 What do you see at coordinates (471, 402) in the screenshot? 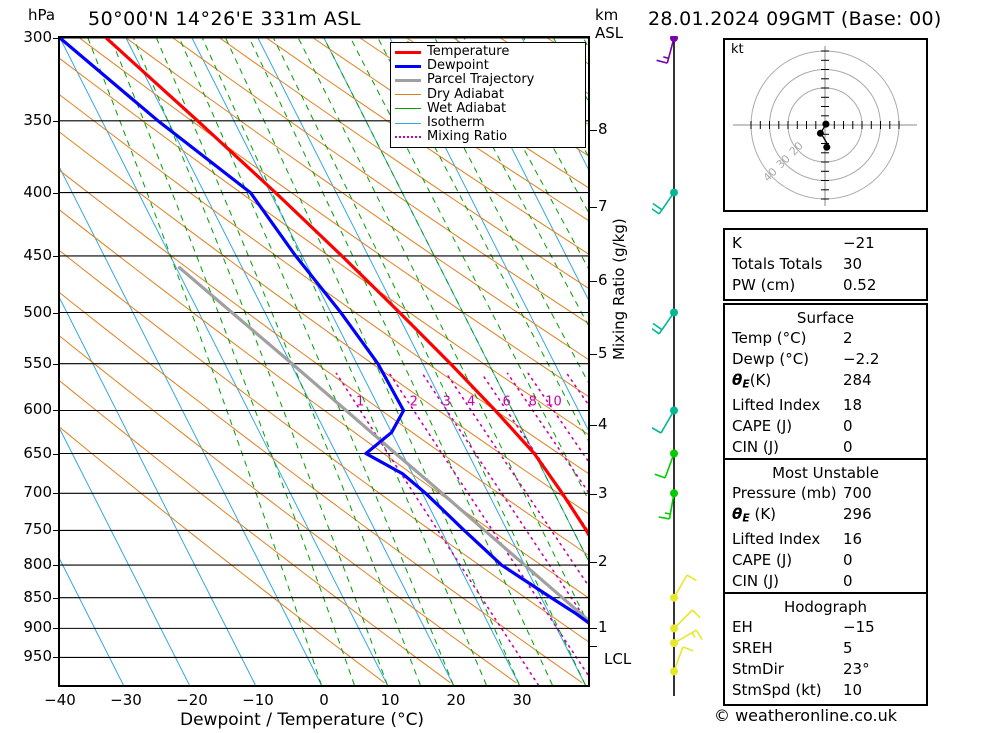
I see `svg-text: 4` at bounding box center [471, 402].